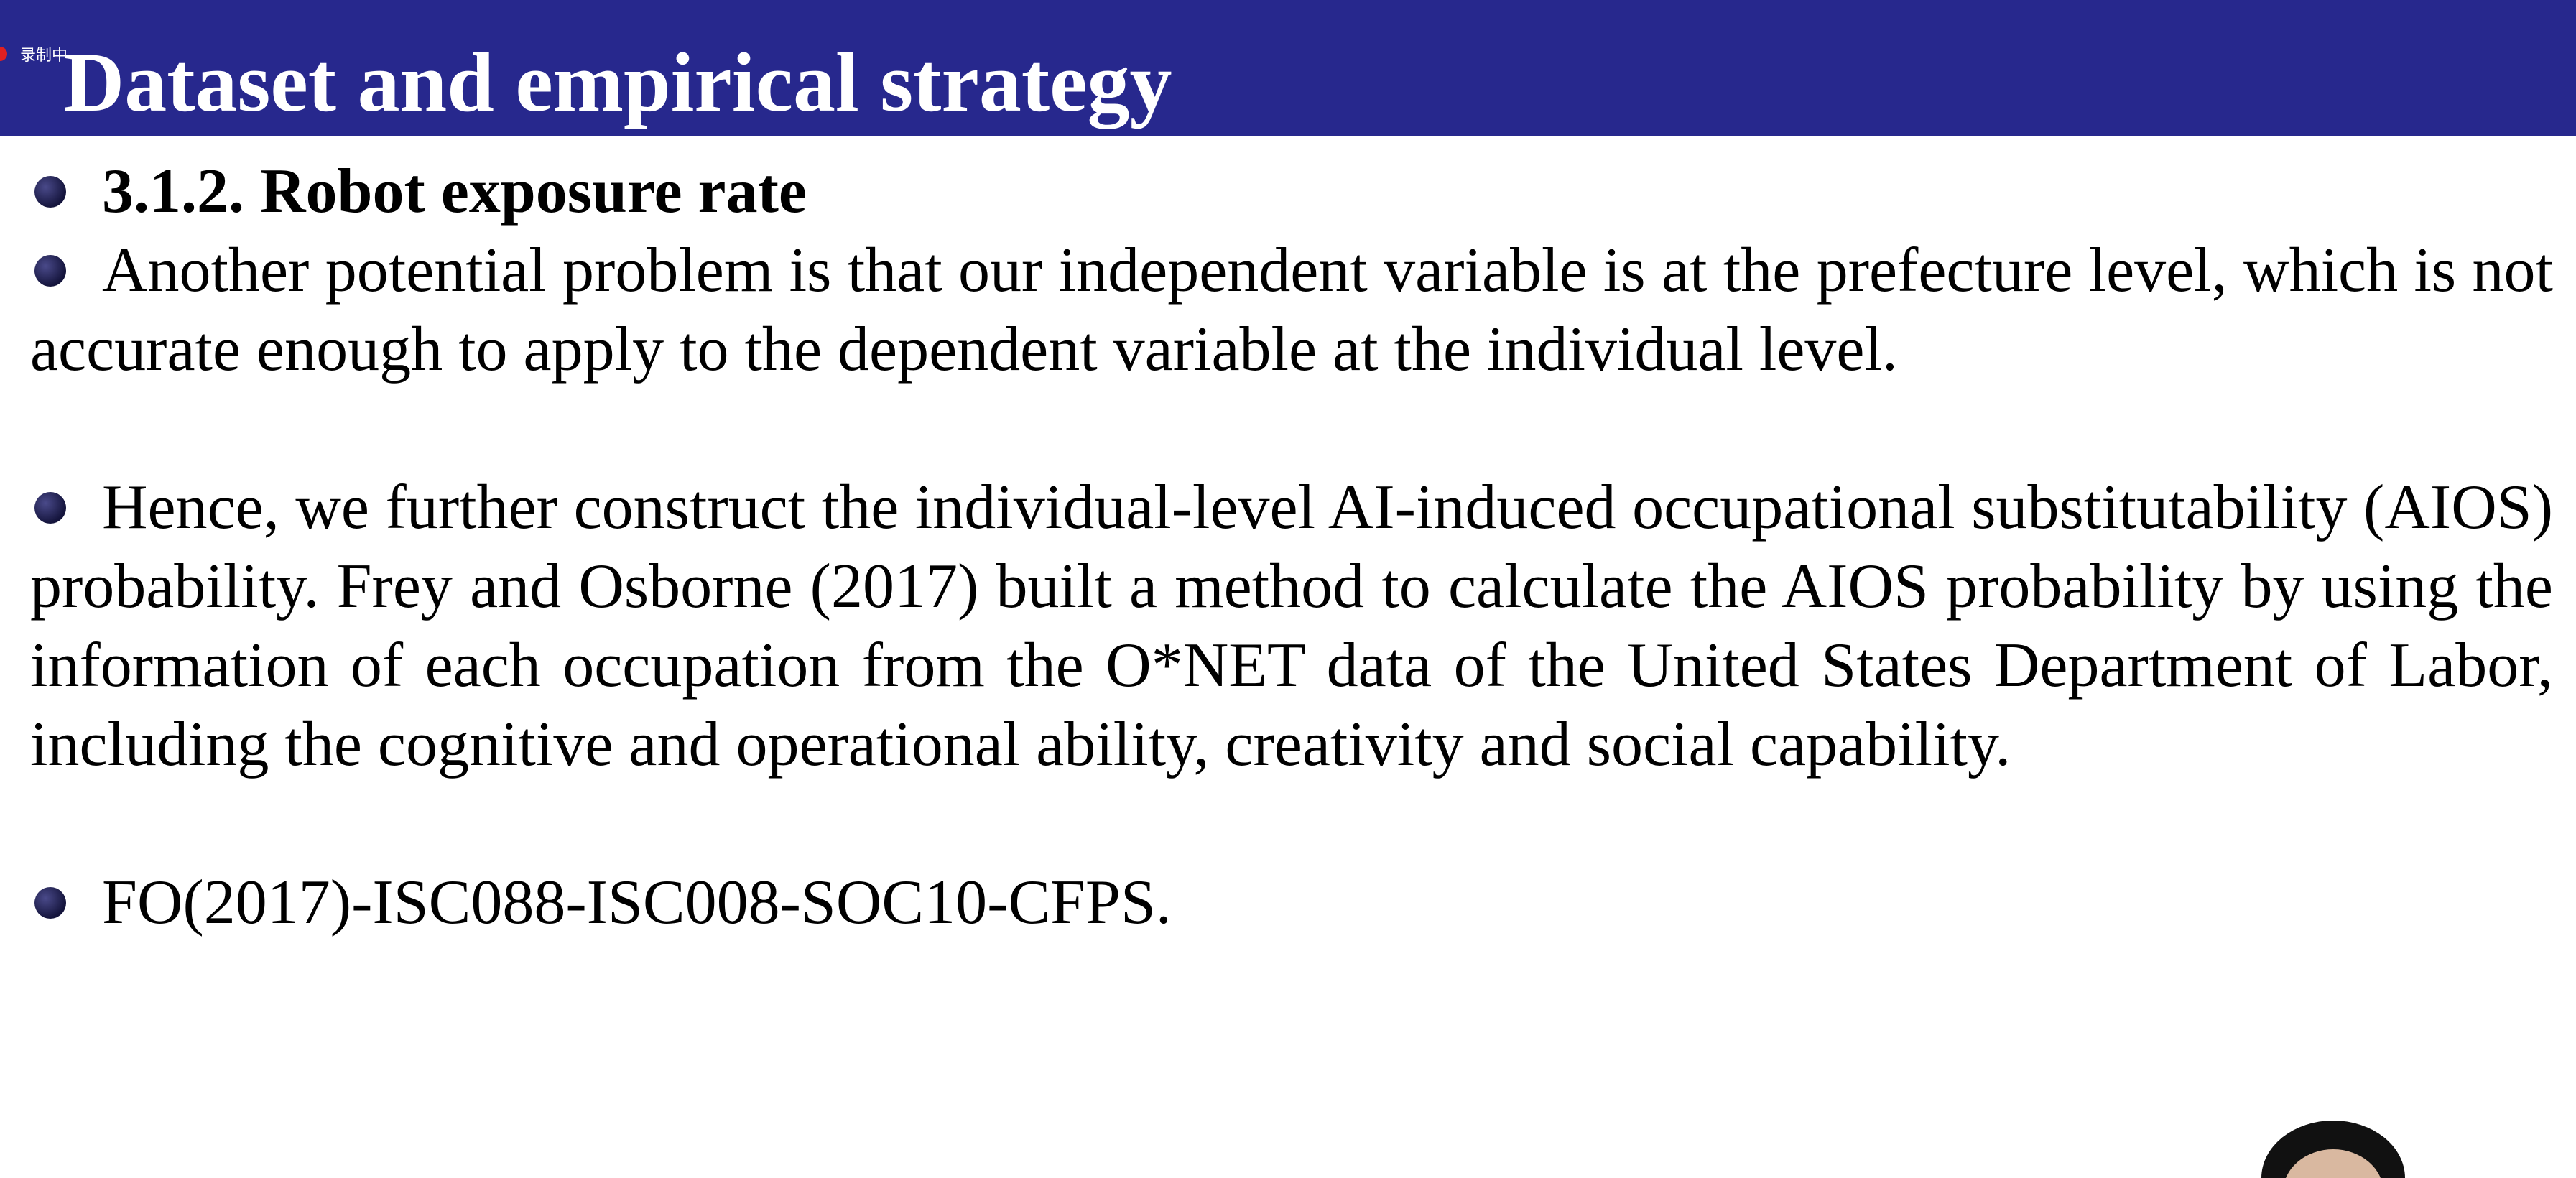 The width and height of the screenshot is (2576, 1178). What do you see at coordinates (454, 192) in the screenshot?
I see `section-heading-text: 3.1.2. Robot exposure rate` at bounding box center [454, 192].